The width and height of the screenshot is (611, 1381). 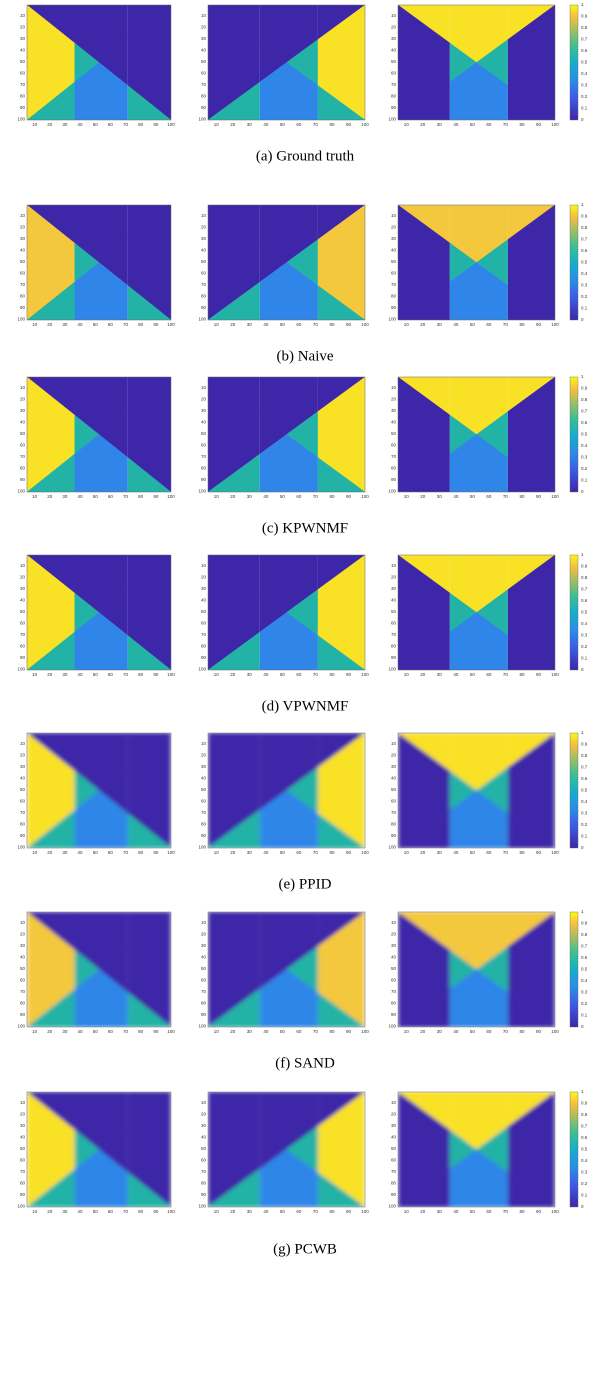 What do you see at coordinates (584, 566) in the screenshot?
I see `colorbar-tick-label: 0.9` at bounding box center [584, 566].